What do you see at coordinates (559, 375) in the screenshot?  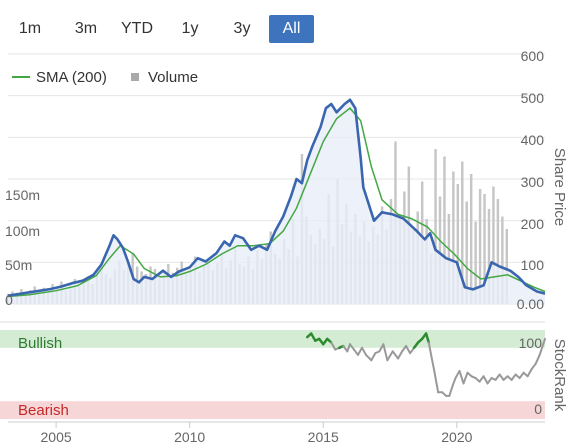 I see `stockrank-axis-title: StockRank` at bounding box center [559, 375].